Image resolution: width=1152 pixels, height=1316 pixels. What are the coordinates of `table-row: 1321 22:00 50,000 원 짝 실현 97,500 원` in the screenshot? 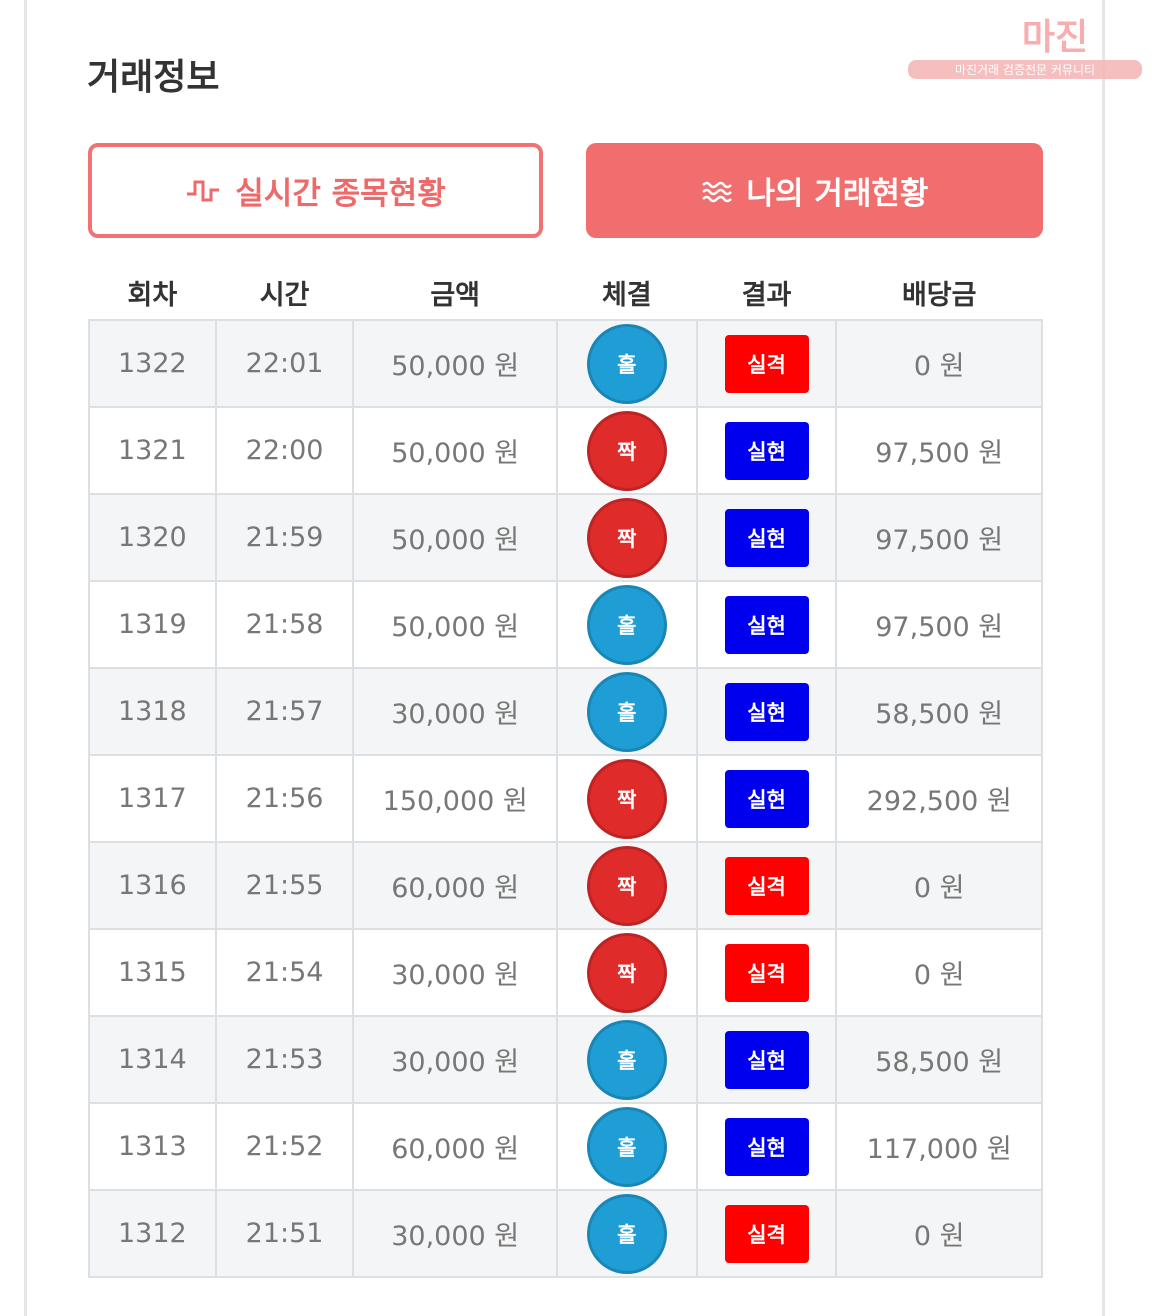 It's located at (565, 450).